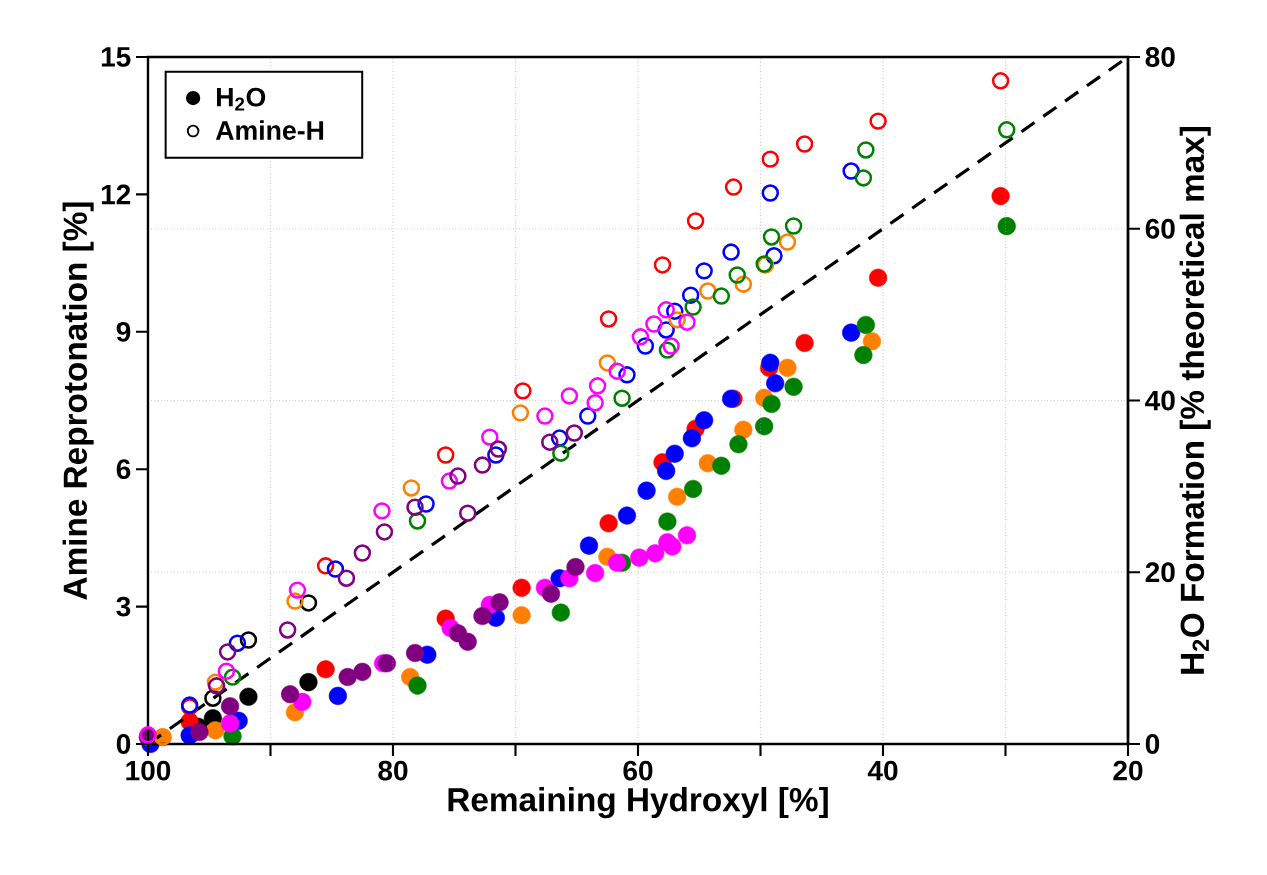 This screenshot has height=875, width=1267. I want to click on y2-tick-label: 40, so click(1160, 400).